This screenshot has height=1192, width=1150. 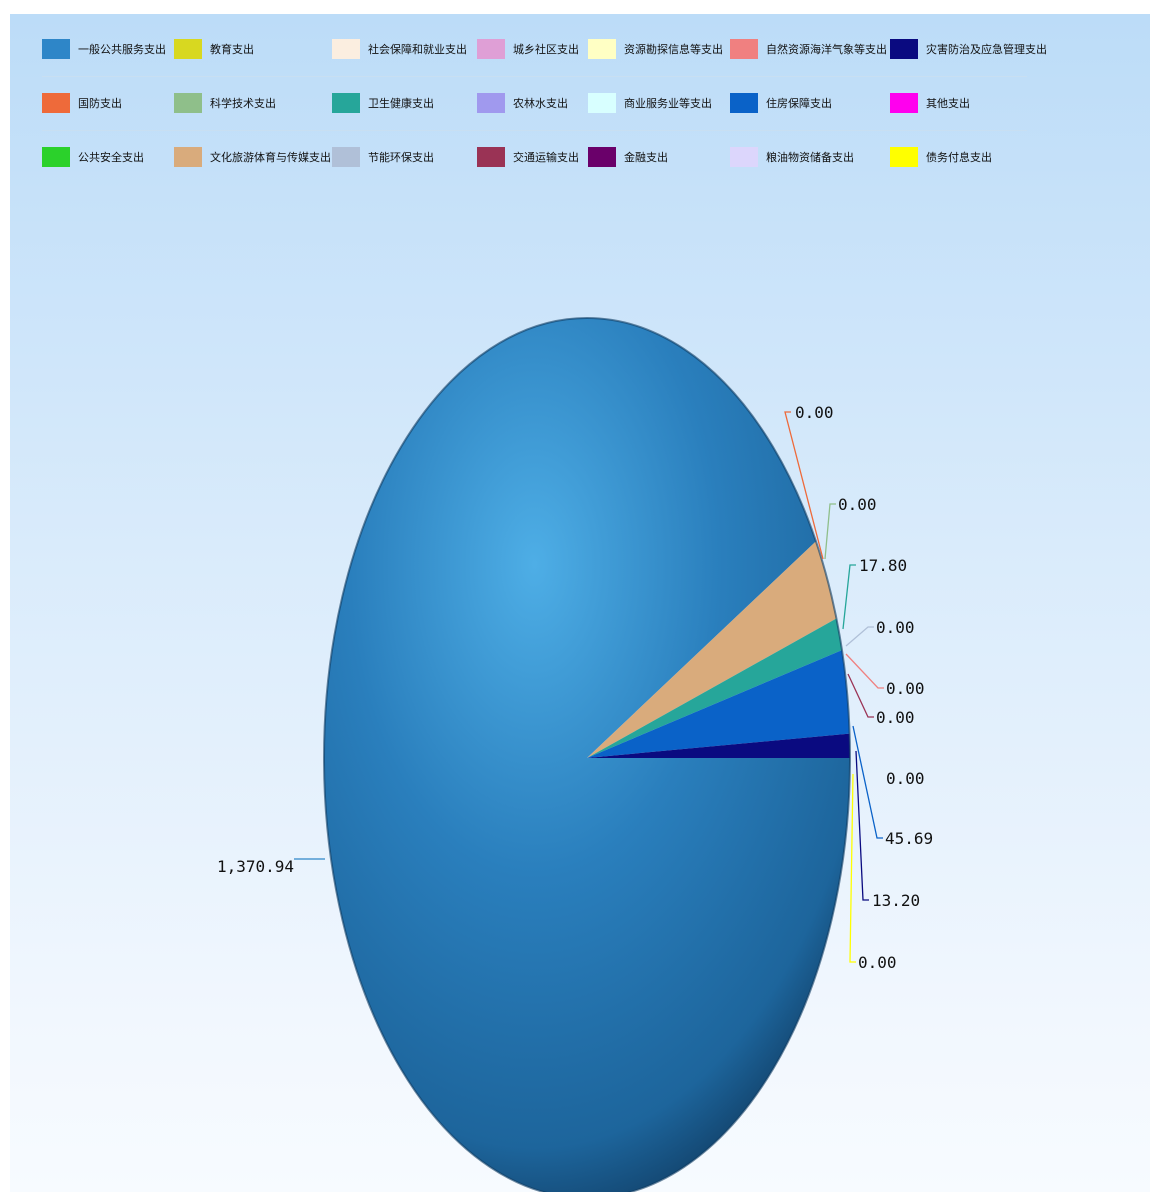 I want to click on legend-label: 公共安全支出, so click(x=111, y=157).